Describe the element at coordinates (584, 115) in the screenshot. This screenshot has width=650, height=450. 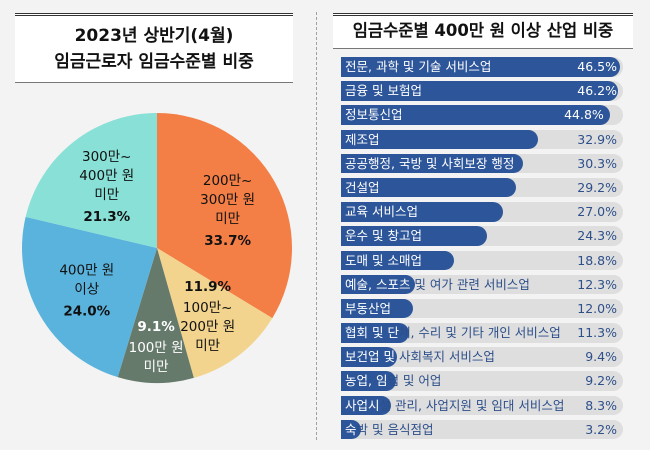
I see `bar-value-label: 44.8%` at that location.